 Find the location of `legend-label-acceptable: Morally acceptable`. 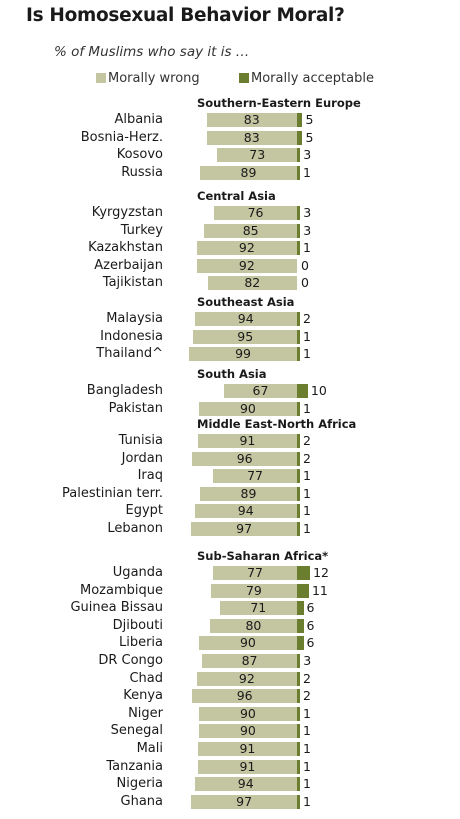

legend-label-acceptable: Morally acceptable is located at coordinates (312, 78).